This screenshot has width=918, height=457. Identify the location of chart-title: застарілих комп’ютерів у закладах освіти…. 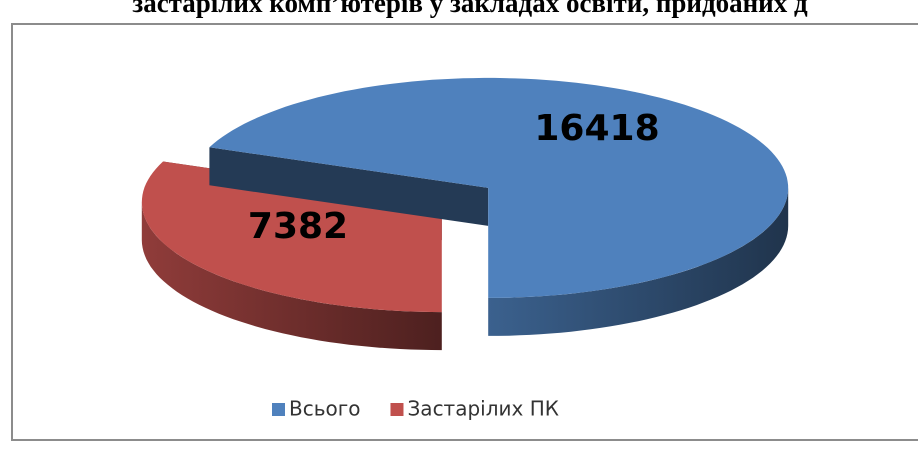
(470, 9).